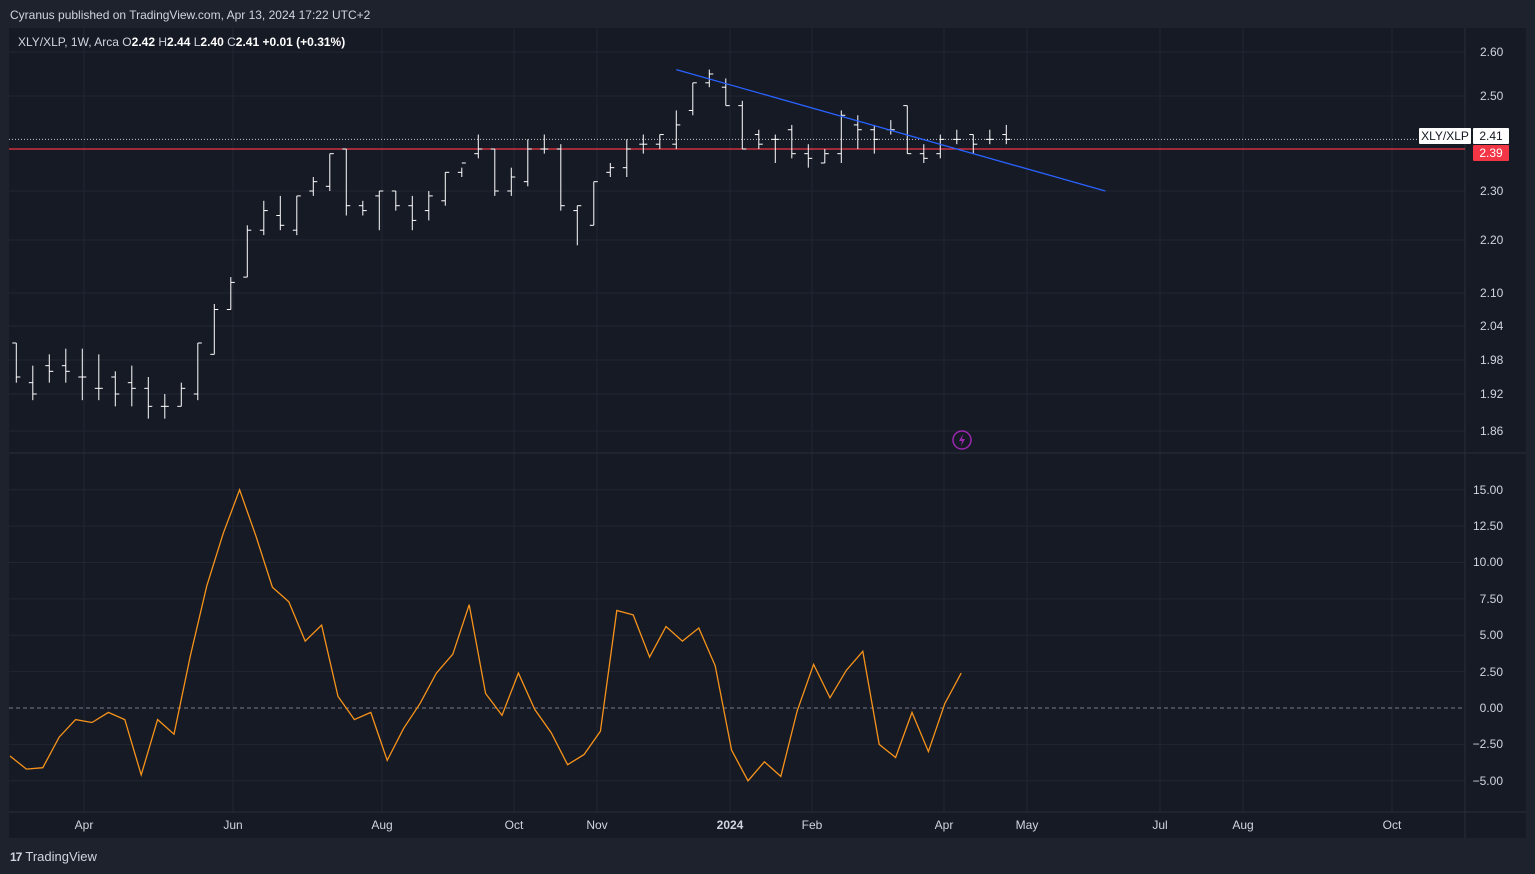 The image size is (1535, 874). I want to click on support-price-tag, so click(1491, 153).